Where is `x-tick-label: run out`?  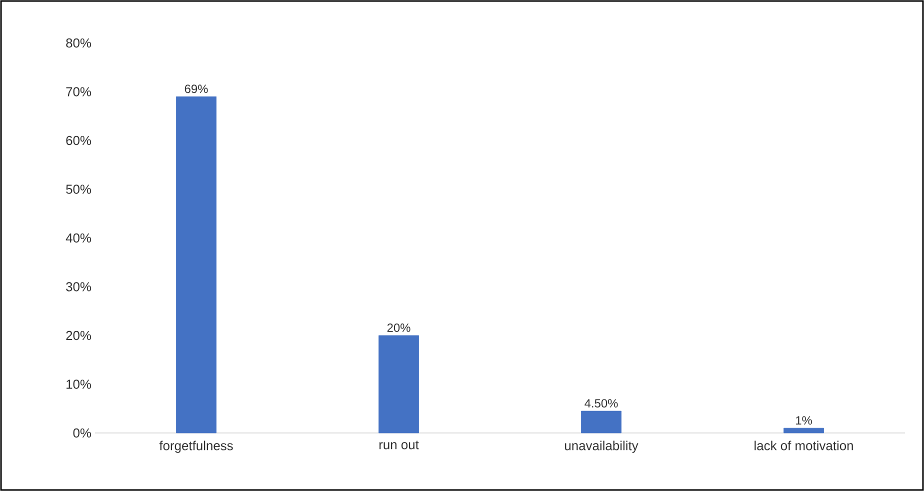
x-tick-label: run out is located at coordinates (399, 445).